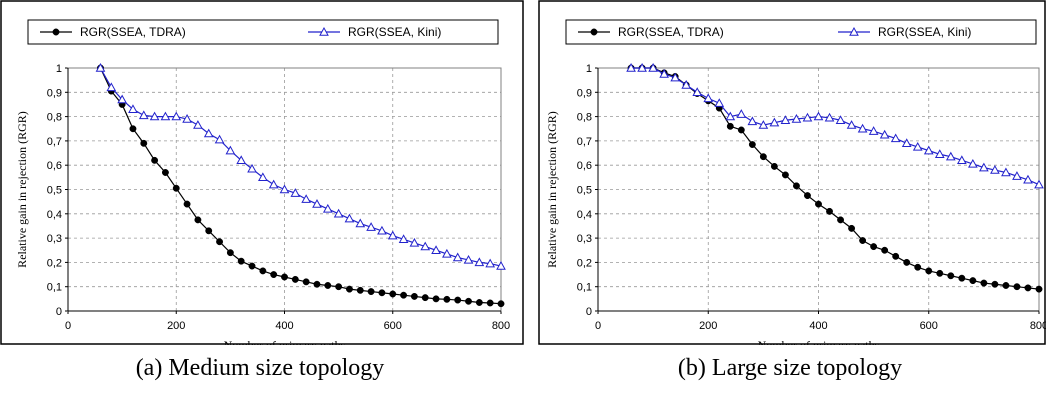 The image size is (1048, 415). What do you see at coordinates (790, 368) in the screenshot?
I see `caption-large: (b) Large size topology` at bounding box center [790, 368].